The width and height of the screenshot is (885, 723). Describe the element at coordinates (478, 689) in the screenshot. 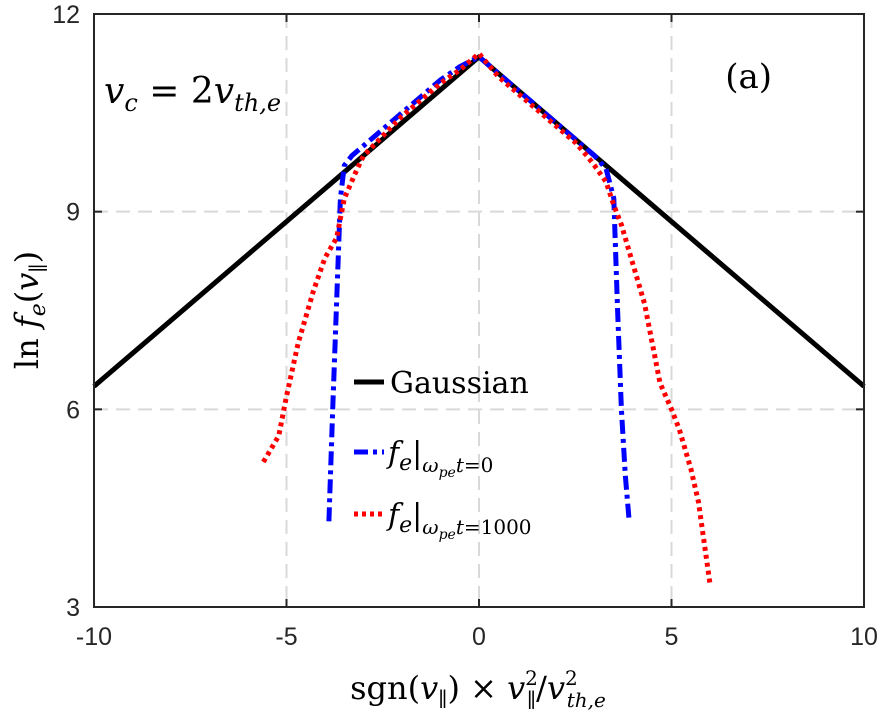

I see `x-axis-label: sgn(v∥) × v2 ∥/v2 th,e` at that location.